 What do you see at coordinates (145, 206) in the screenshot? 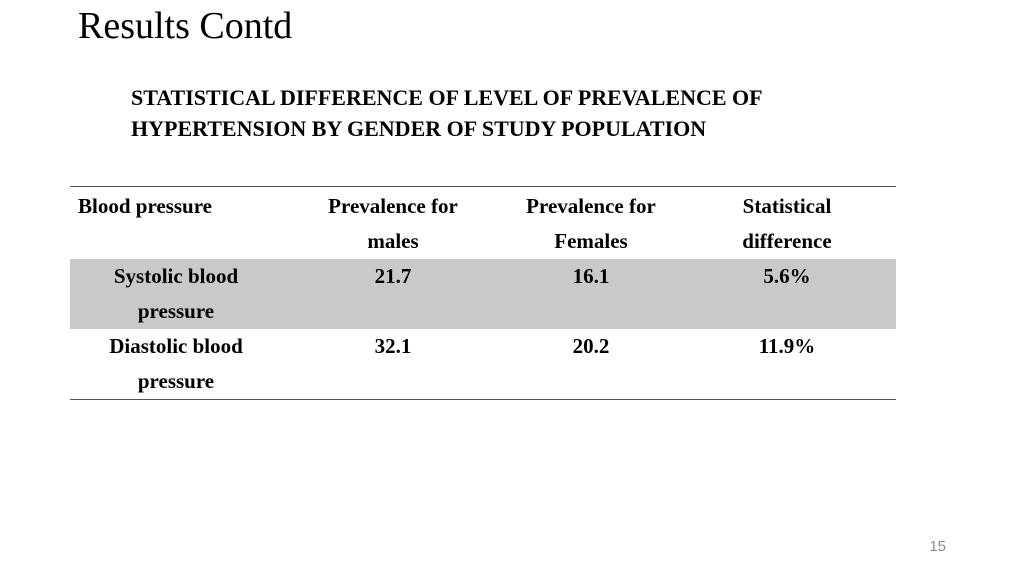
I see `header-blood-pressure: Blood pressure` at bounding box center [145, 206].